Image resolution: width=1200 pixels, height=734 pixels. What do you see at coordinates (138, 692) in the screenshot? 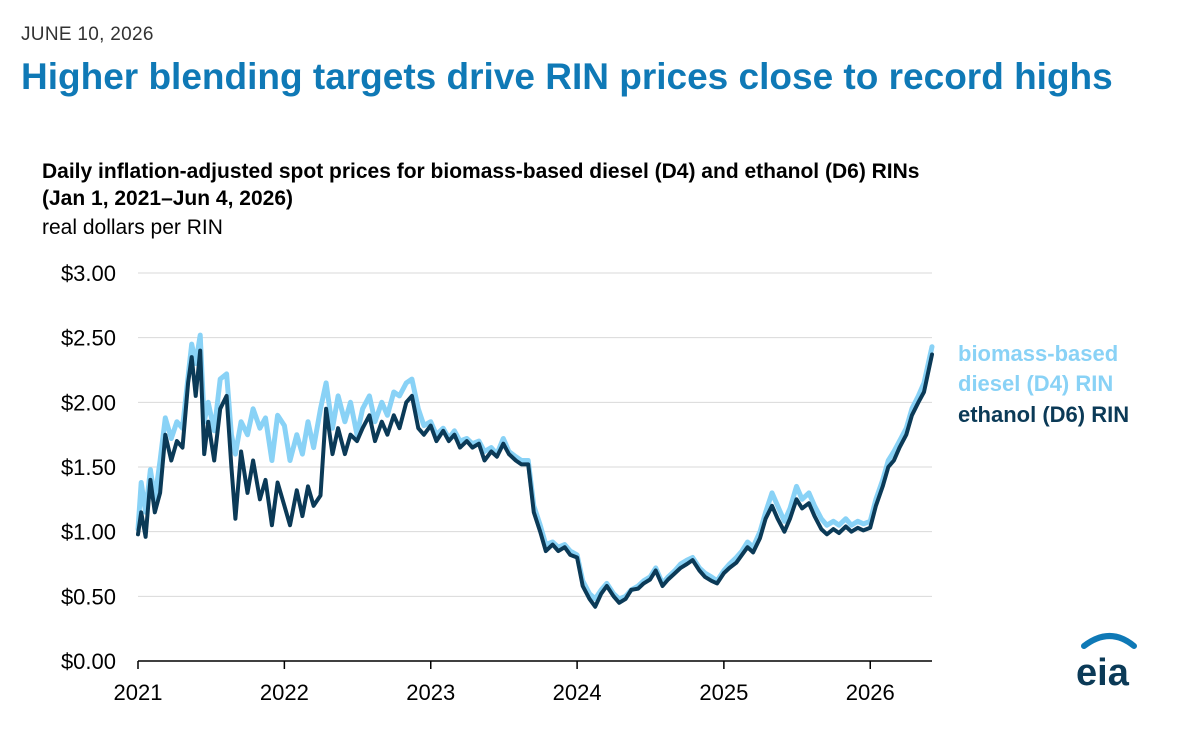
I see `x-tick-label: 2021` at bounding box center [138, 692].